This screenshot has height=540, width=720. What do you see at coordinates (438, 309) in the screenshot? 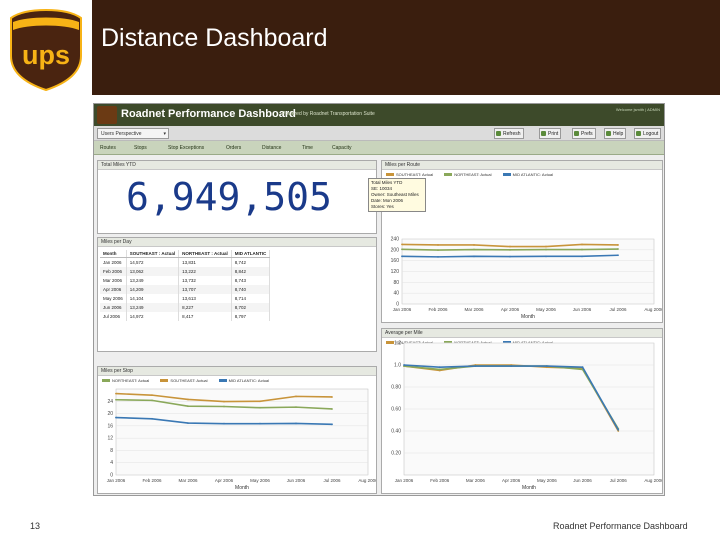
I see `x-tick-label: Feb 2006` at bounding box center [438, 309].